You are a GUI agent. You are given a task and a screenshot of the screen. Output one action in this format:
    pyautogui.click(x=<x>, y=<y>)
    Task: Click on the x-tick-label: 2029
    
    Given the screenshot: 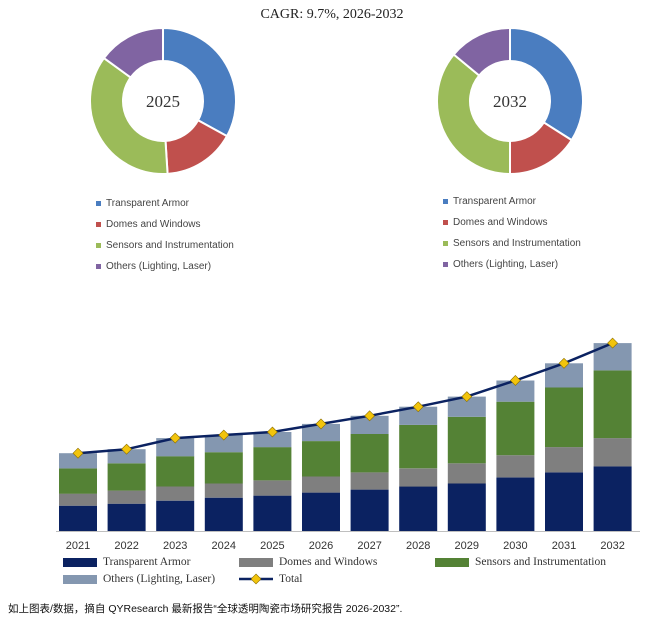 What is the action you would take?
    pyautogui.click(x=467, y=546)
    